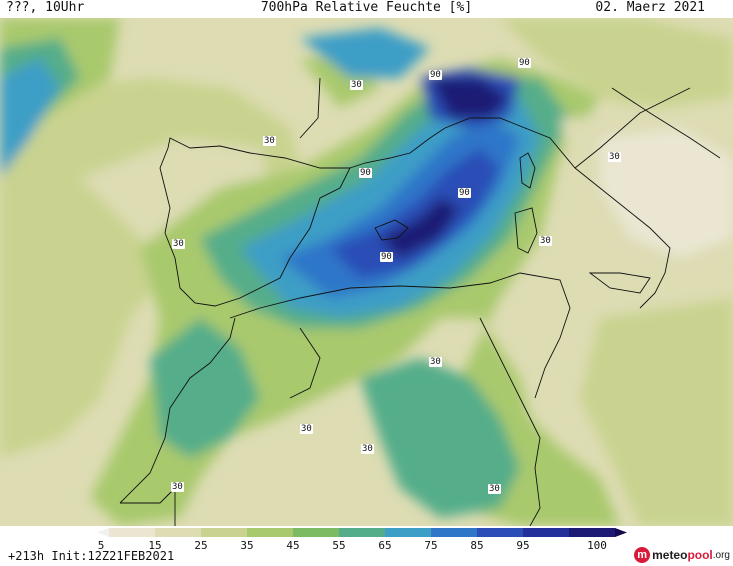 Image resolution: width=733 pixels, height=566 pixels. I want to click on scale-tick-label: 75, so click(431, 545).